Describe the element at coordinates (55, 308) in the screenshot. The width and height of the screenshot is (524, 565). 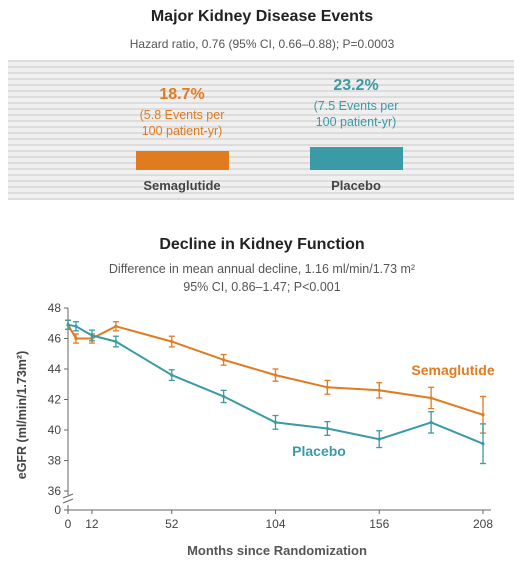
I see `y-tick-label: 48` at that location.